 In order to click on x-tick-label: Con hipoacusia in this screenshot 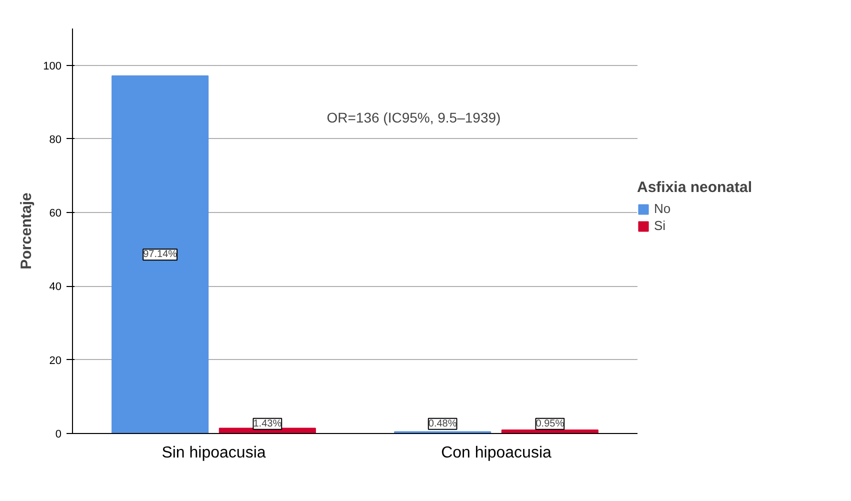, I will do `click(496, 453)`.